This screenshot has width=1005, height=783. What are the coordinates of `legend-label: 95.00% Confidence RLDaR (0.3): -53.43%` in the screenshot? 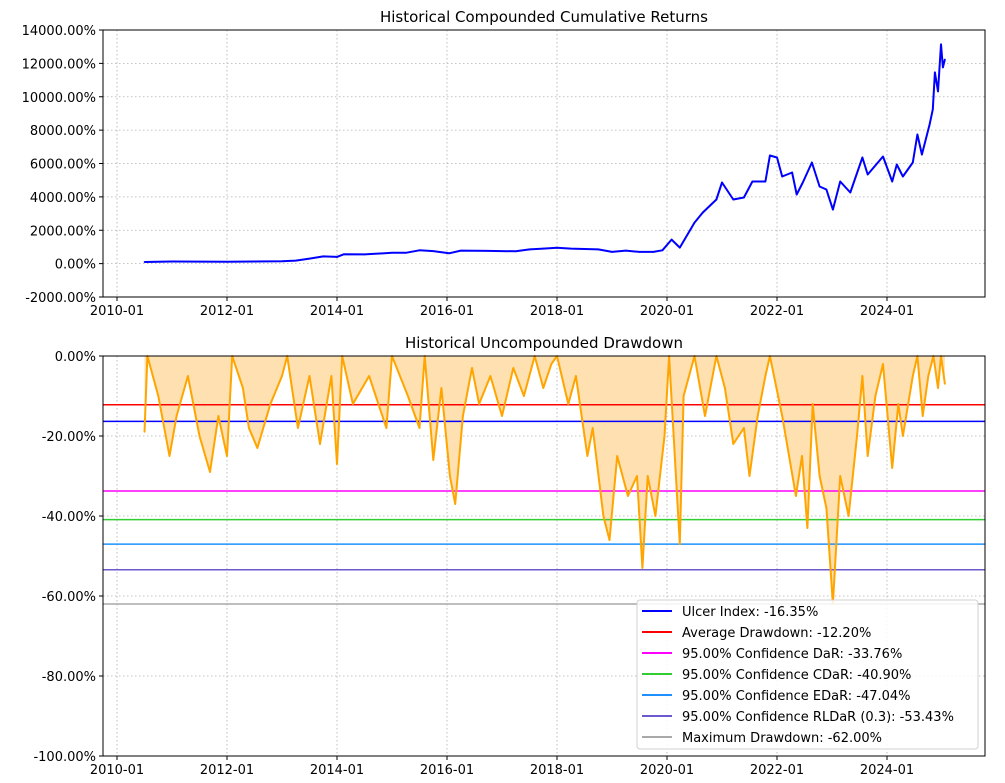 It's located at (818, 717).